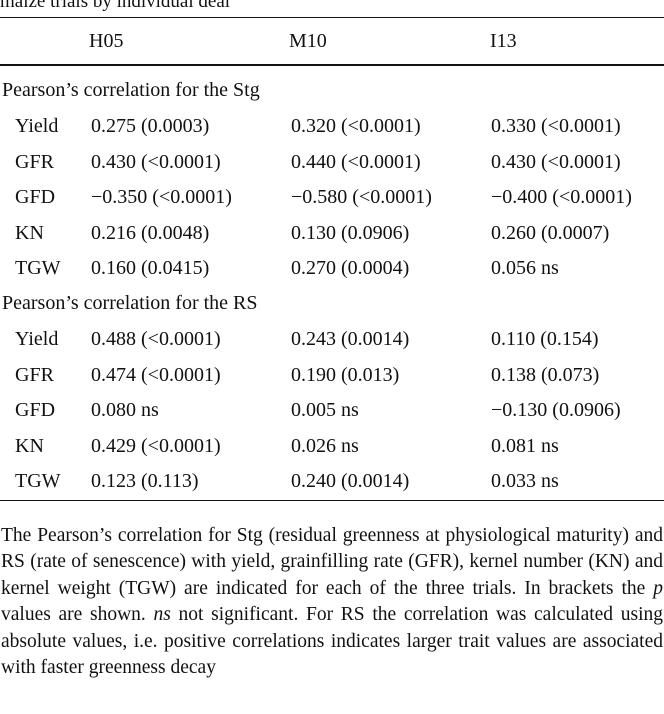 This screenshot has height=714, width=664. Describe the element at coordinates (77, 615) in the screenshot. I see `footnote-text: values are shown.` at that location.